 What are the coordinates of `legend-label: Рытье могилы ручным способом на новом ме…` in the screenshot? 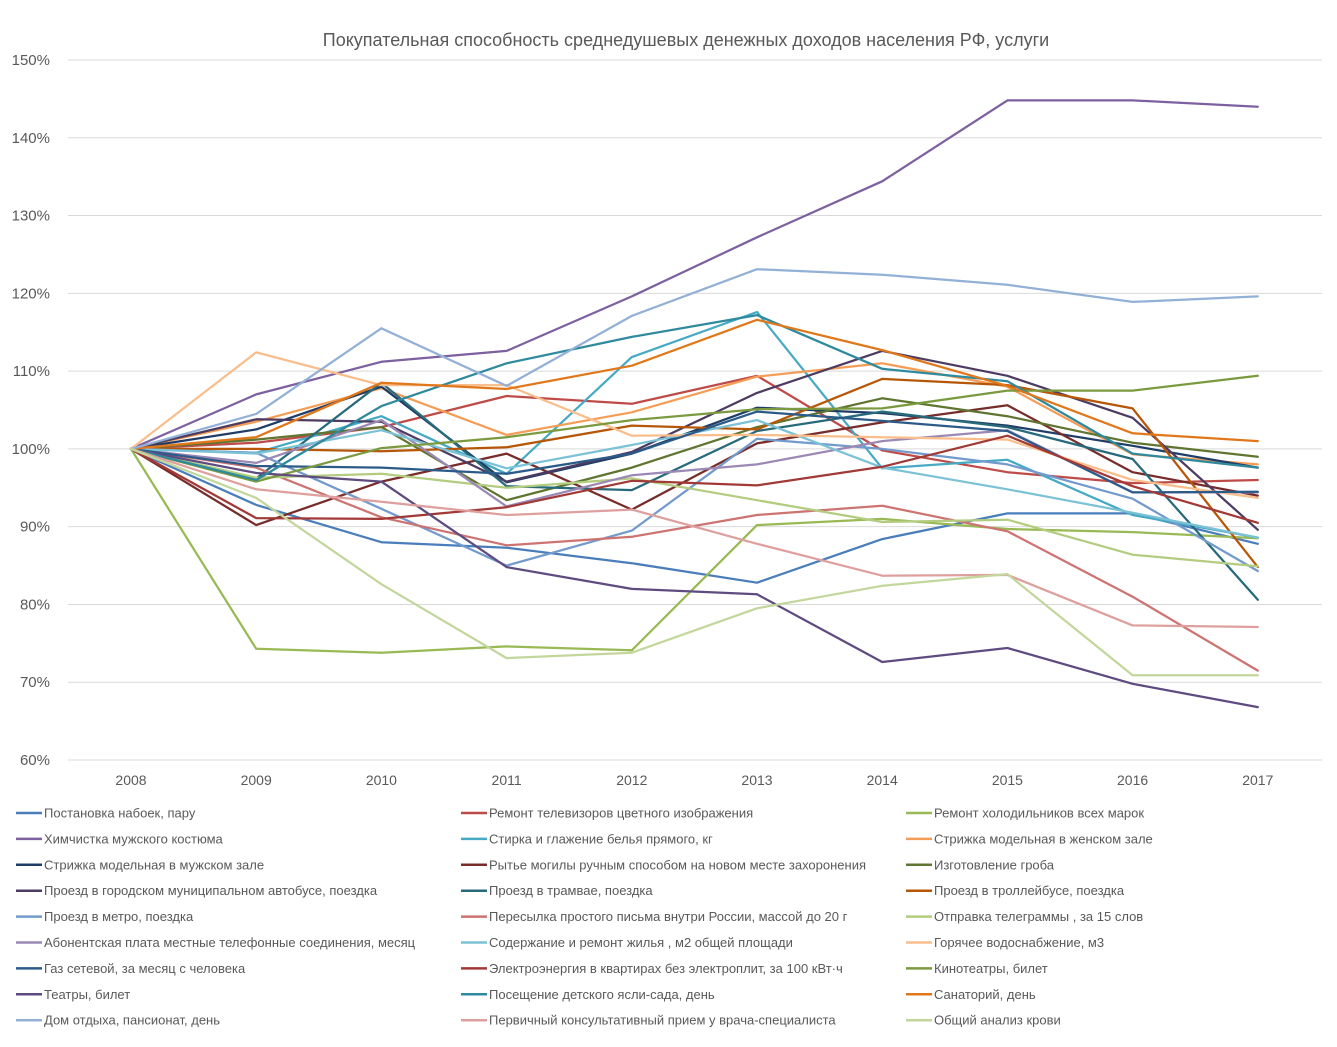 It's located at (677, 864).